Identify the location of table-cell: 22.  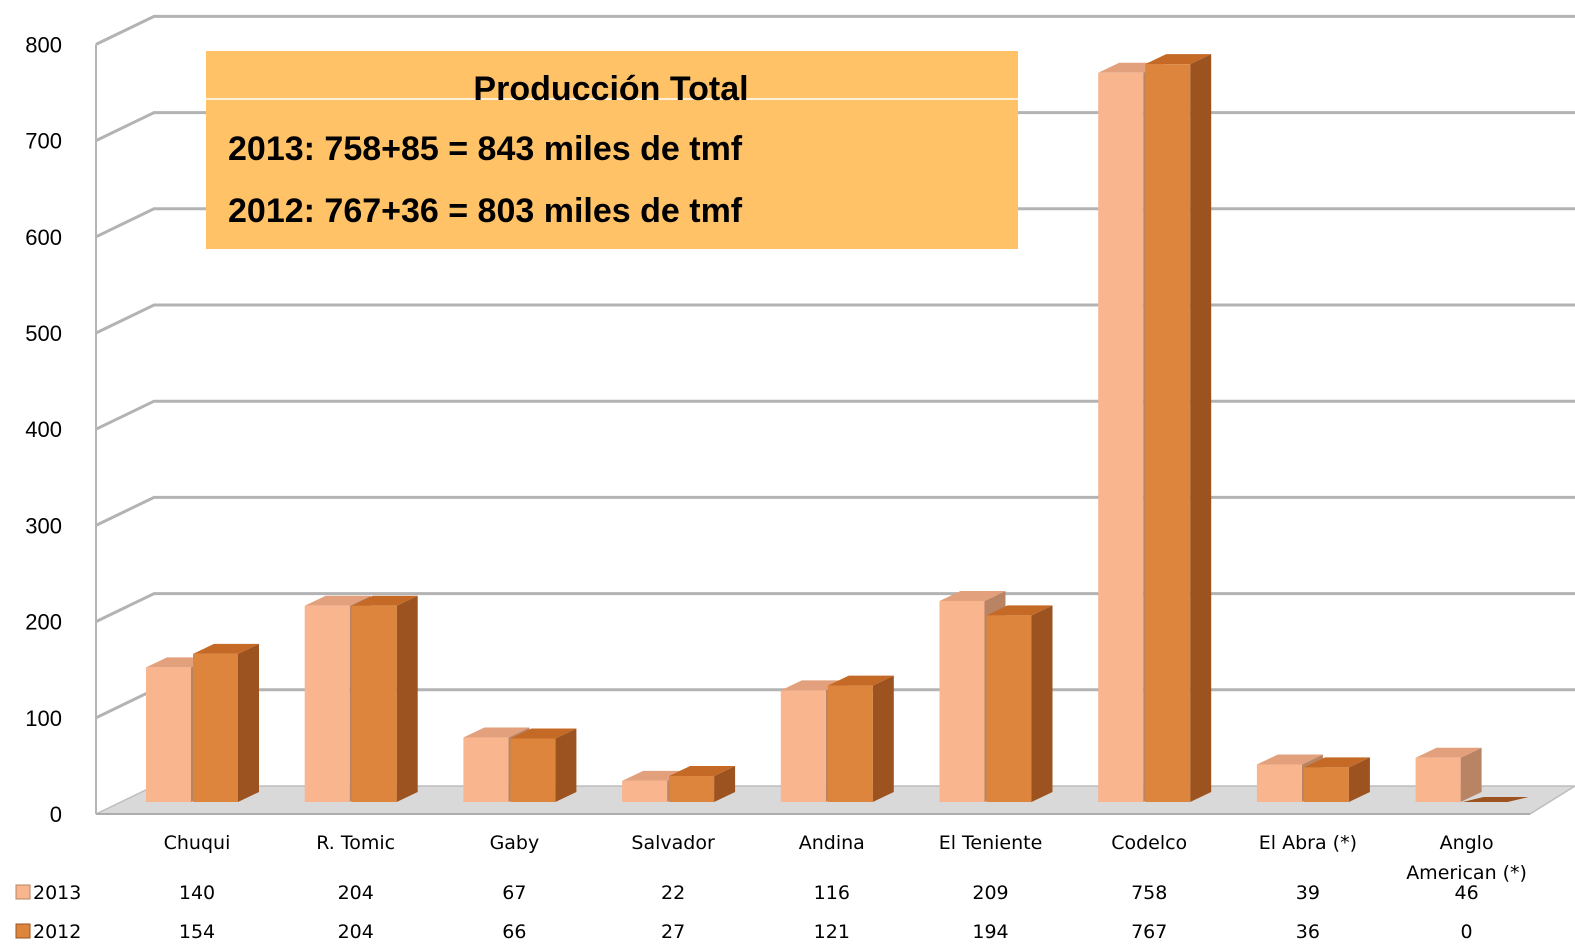
(673, 893).